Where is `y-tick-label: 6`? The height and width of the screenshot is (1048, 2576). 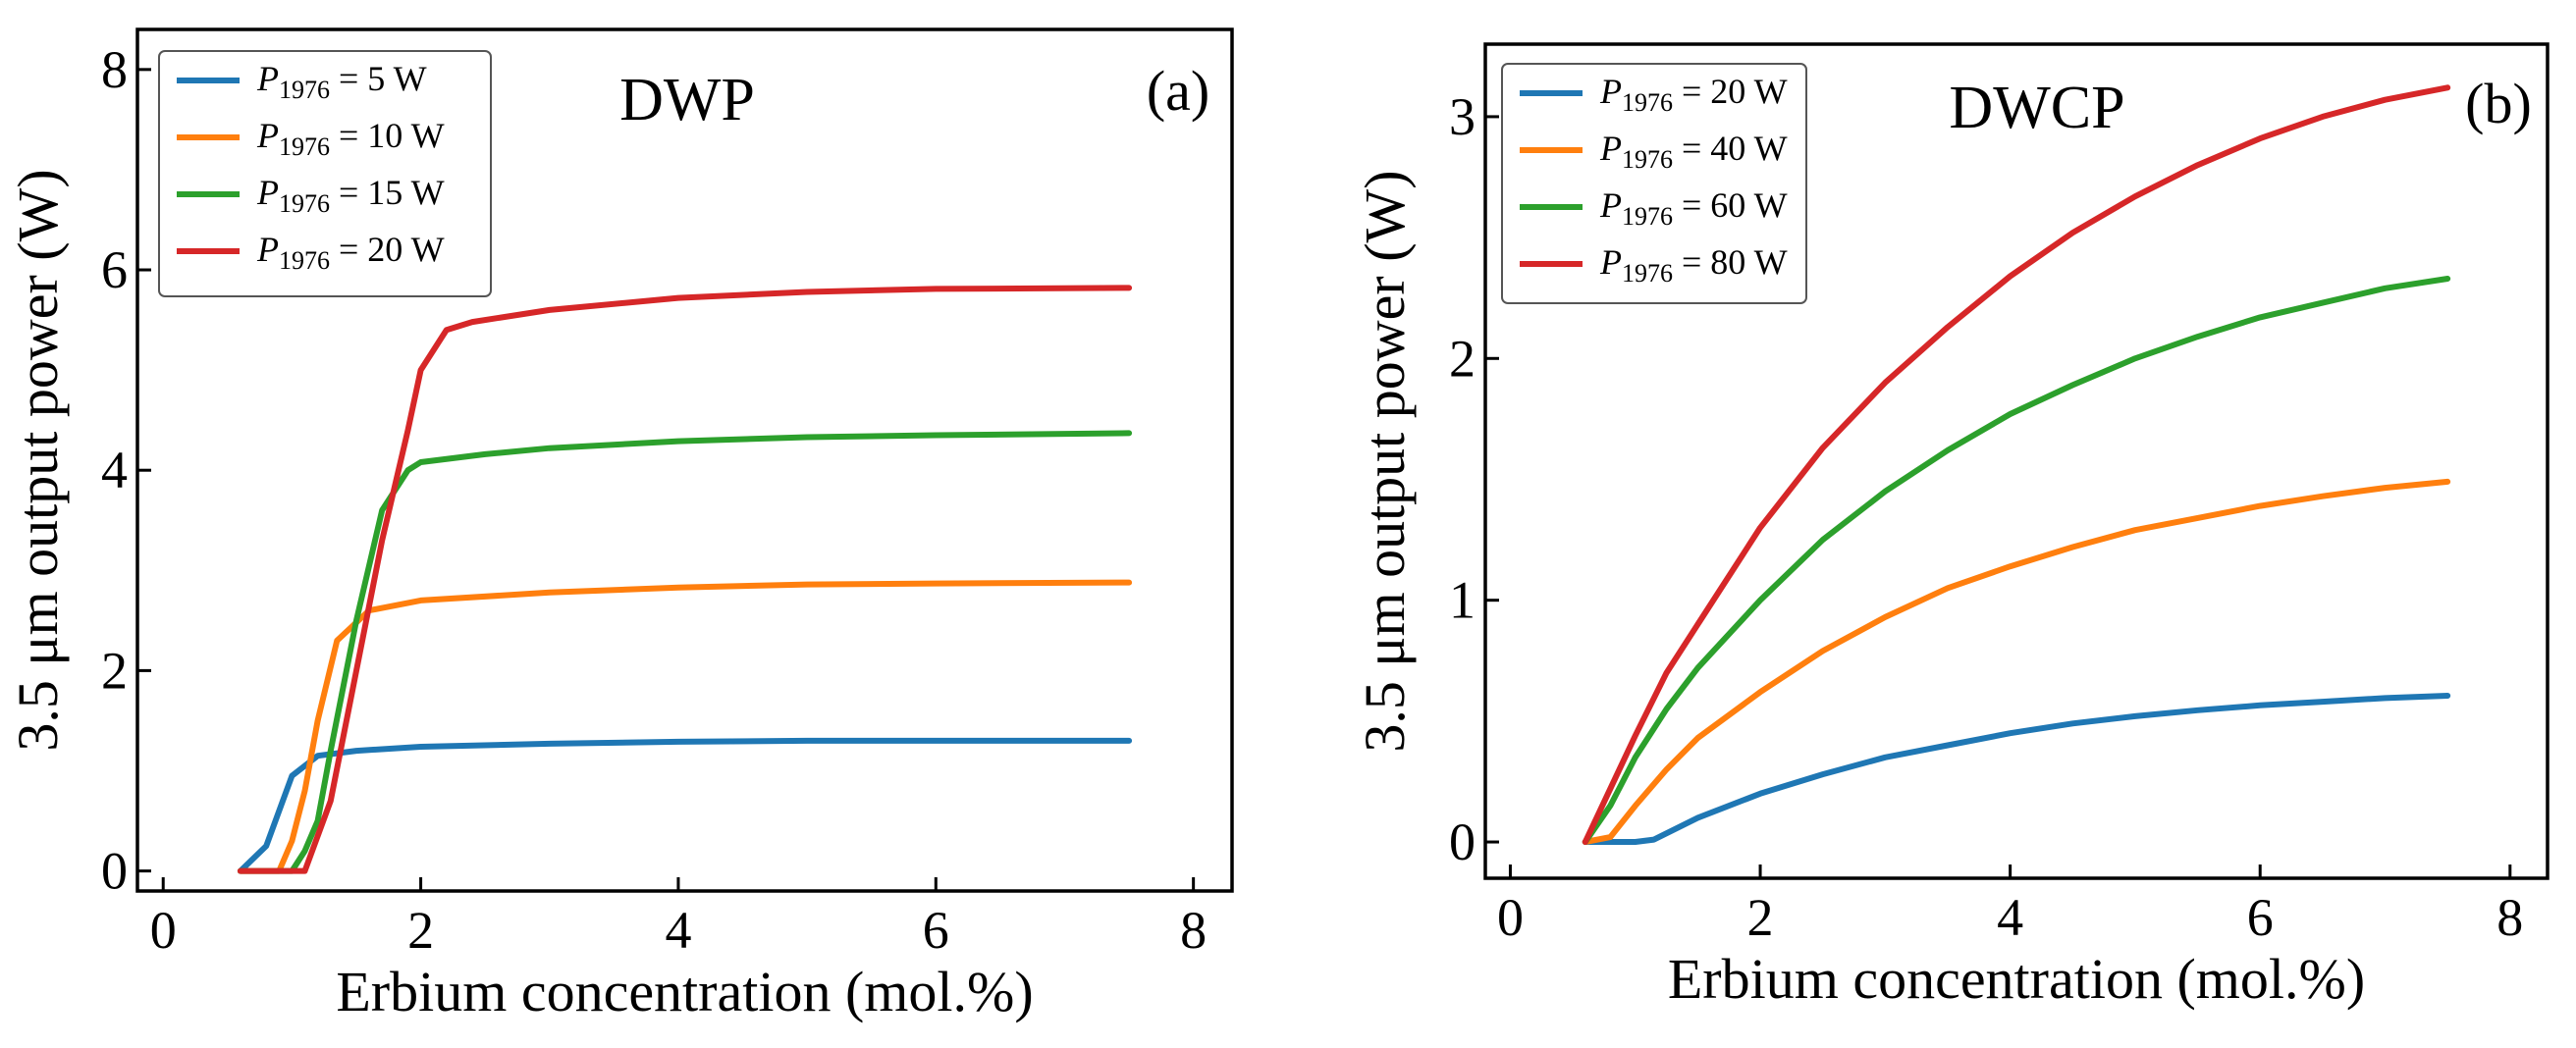 y-tick-label: 6 is located at coordinates (114, 269).